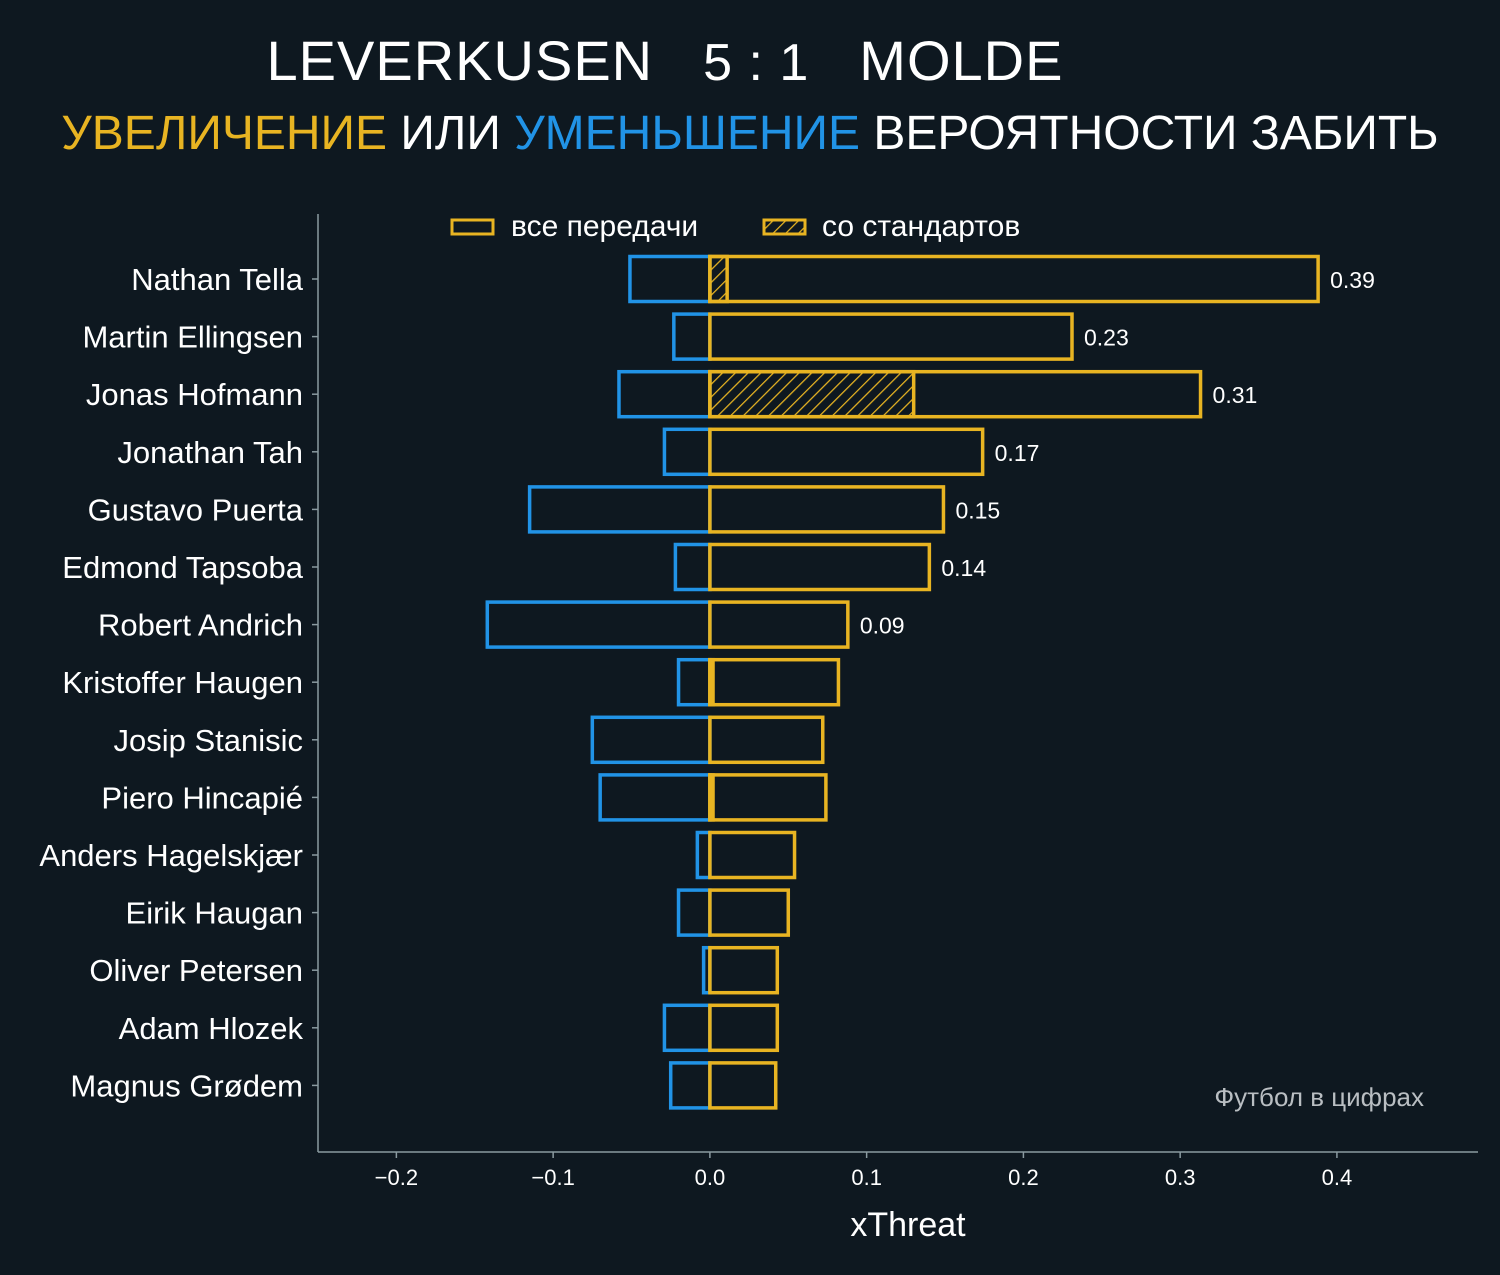 This screenshot has width=1500, height=1275. Describe the element at coordinates (472, 227) in the screenshot. I see `legend-swatch-all-passes` at that location.